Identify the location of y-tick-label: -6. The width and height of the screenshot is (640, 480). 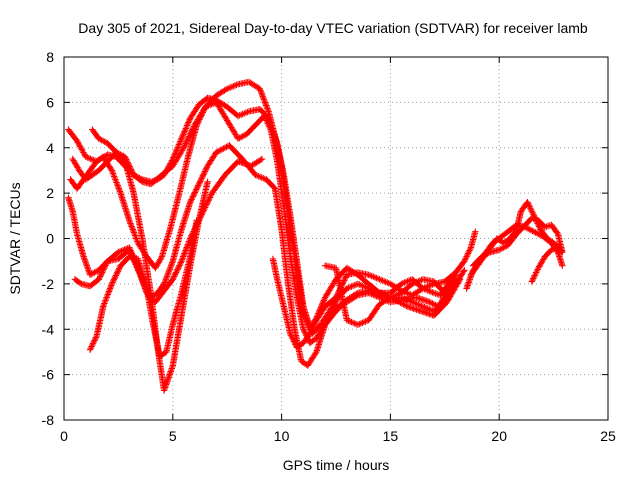
(48, 375).